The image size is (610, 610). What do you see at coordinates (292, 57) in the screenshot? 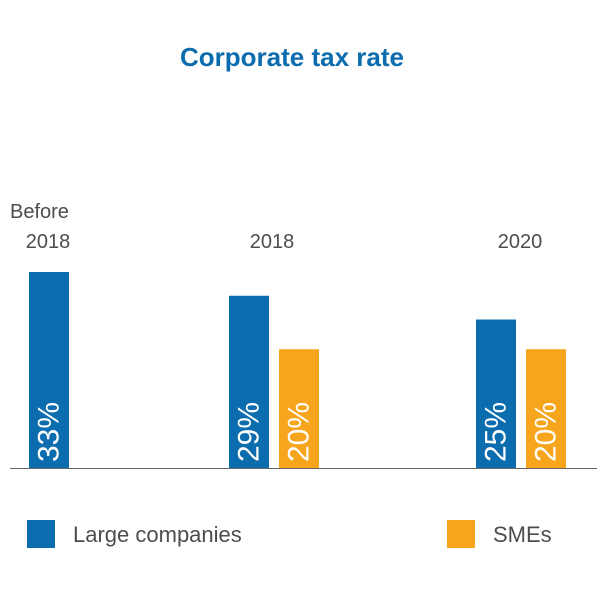
I see `chart-title: Corporate tax rate` at bounding box center [292, 57].